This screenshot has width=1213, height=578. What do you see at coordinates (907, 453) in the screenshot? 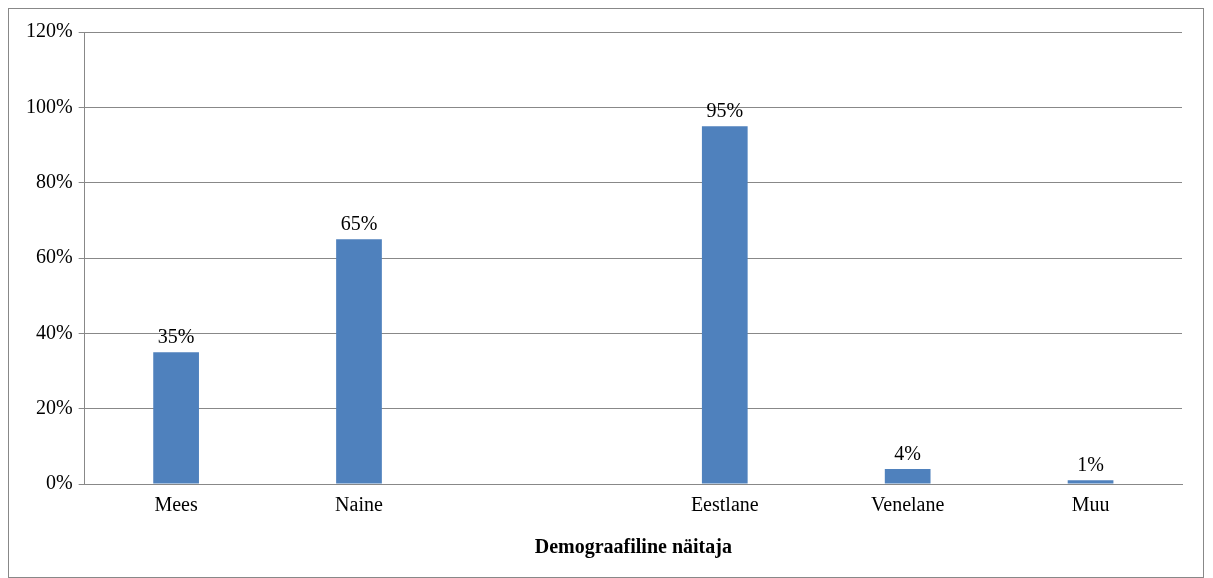
I see `data-label: 4%` at bounding box center [907, 453].